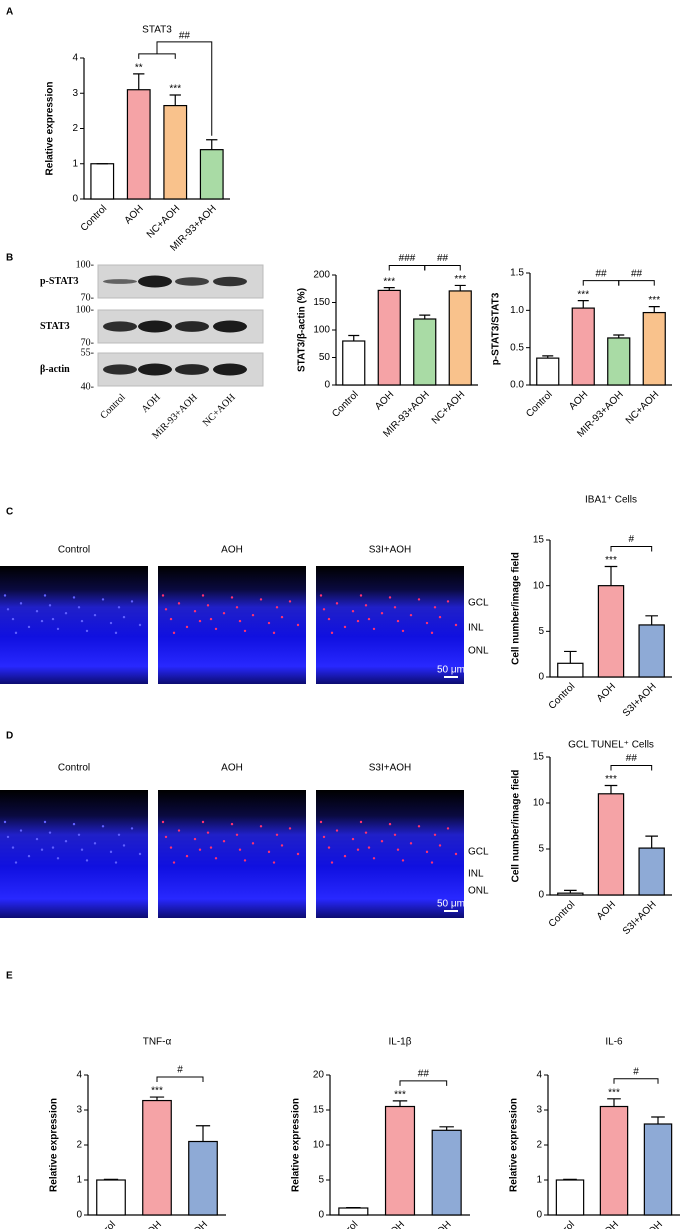 This screenshot has width=685, height=1229. What do you see at coordinates (451, 911) in the screenshot?
I see `scale-bar` at bounding box center [451, 911].